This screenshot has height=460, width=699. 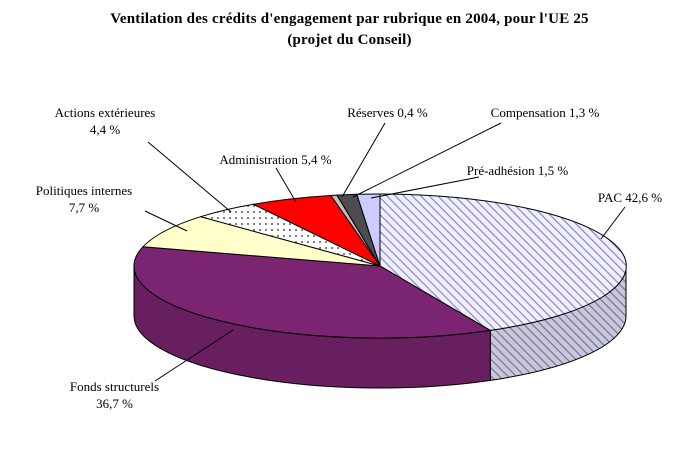 I want to click on chart-title-line2: (projet du Conseil), so click(x=349, y=40).